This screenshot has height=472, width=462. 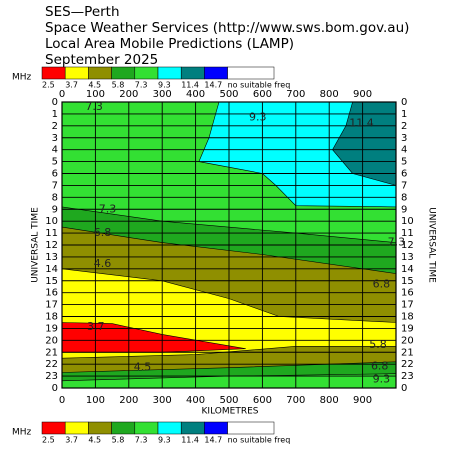 What do you see at coordinates (55, 138) in the screenshot?
I see `y-tick-label: 3` at bounding box center [55, 138].